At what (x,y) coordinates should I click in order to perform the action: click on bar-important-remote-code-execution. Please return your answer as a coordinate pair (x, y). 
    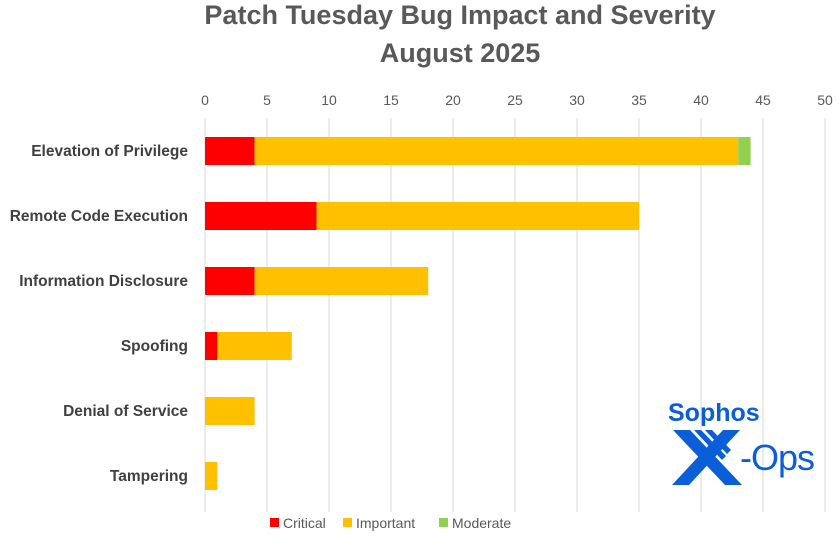
    Looking at the image, I should click on (477, 216).